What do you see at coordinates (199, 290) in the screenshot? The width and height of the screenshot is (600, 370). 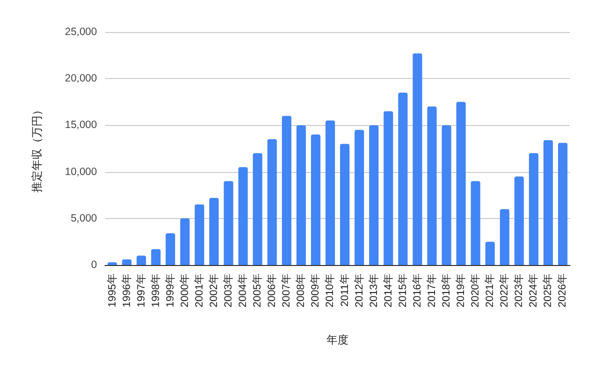 I see `x-tick-label: 2001年` at bounding box center [199, 290].